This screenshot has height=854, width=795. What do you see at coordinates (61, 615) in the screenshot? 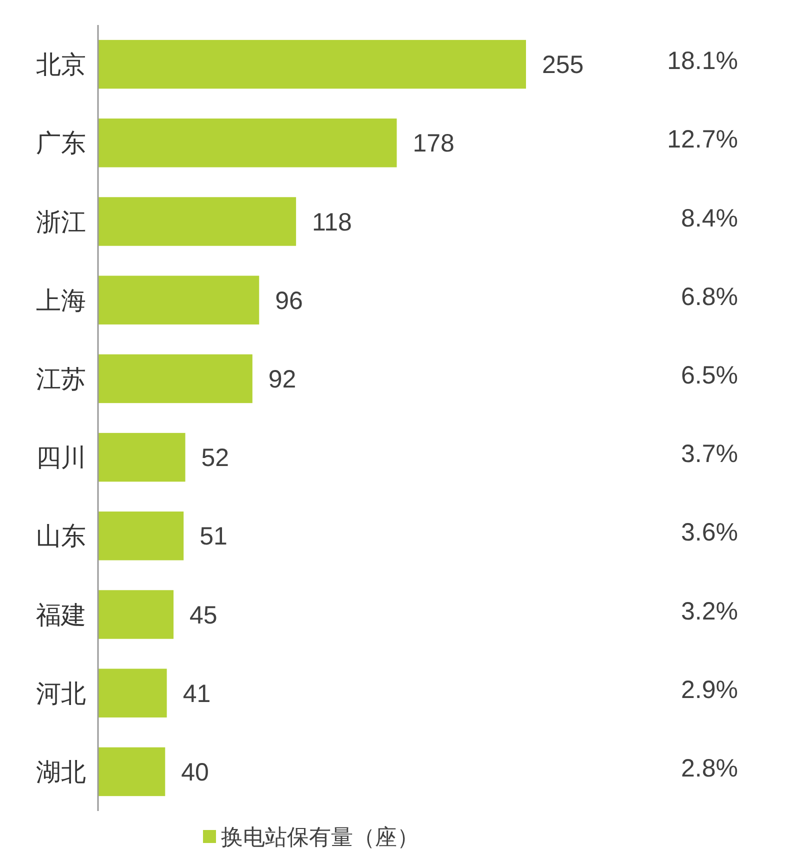
I see `y-tick-label: 福建` at bounding box center [61, 615].